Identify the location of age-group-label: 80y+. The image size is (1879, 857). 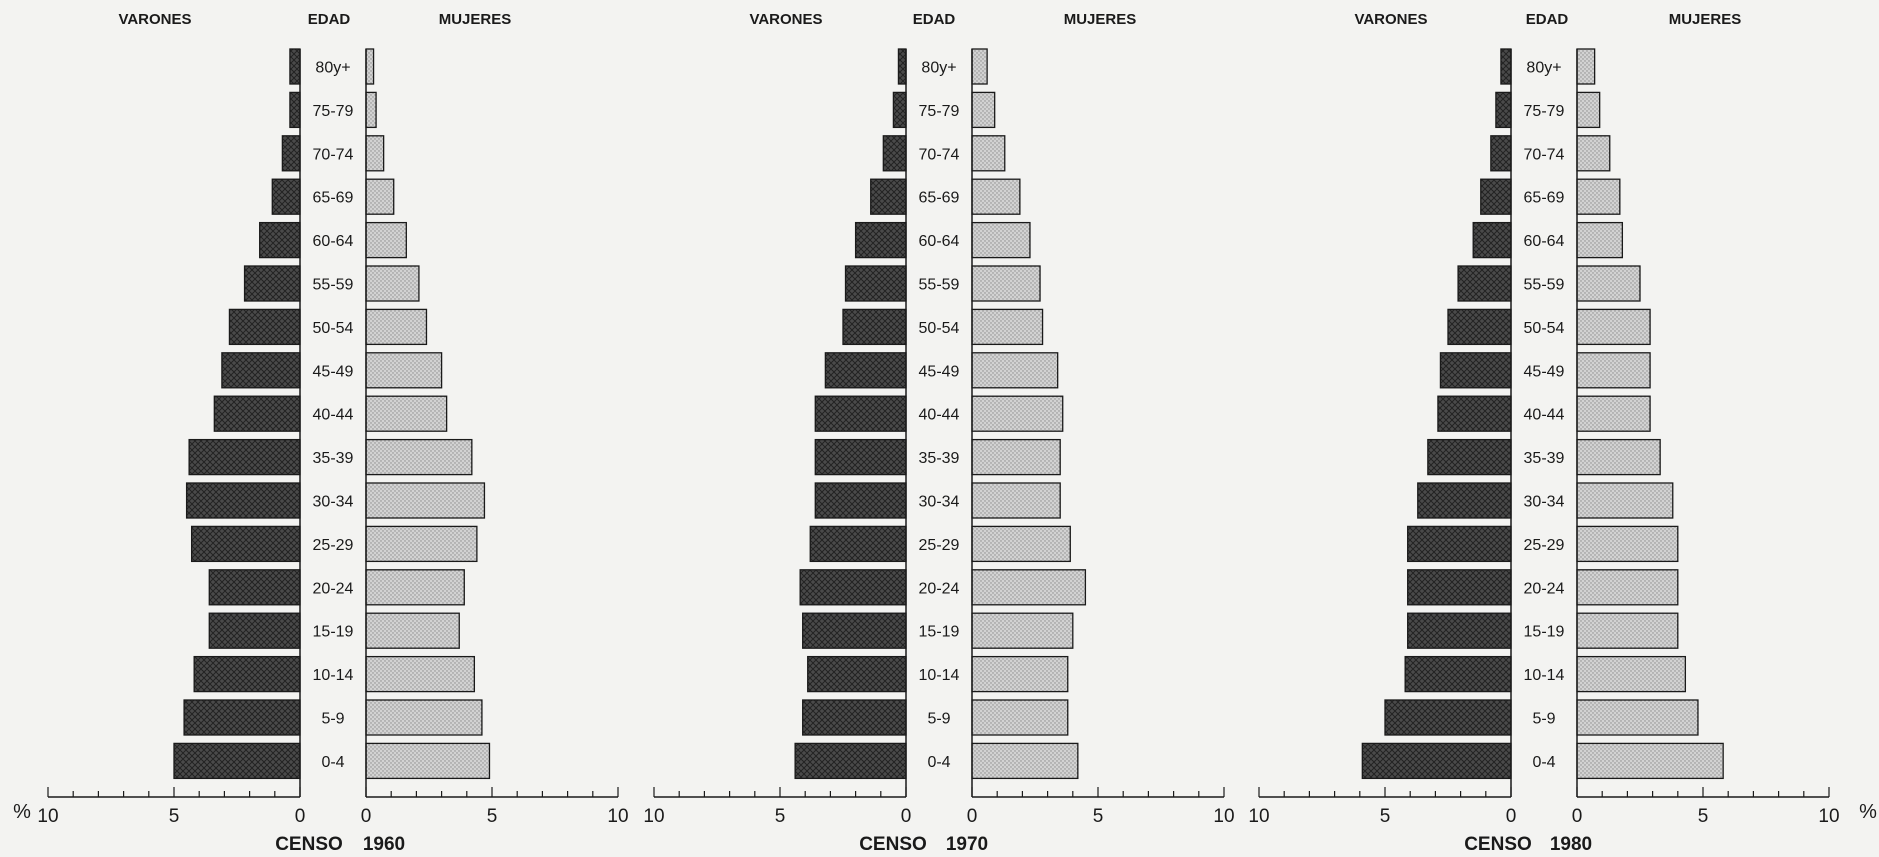
(332, 68).